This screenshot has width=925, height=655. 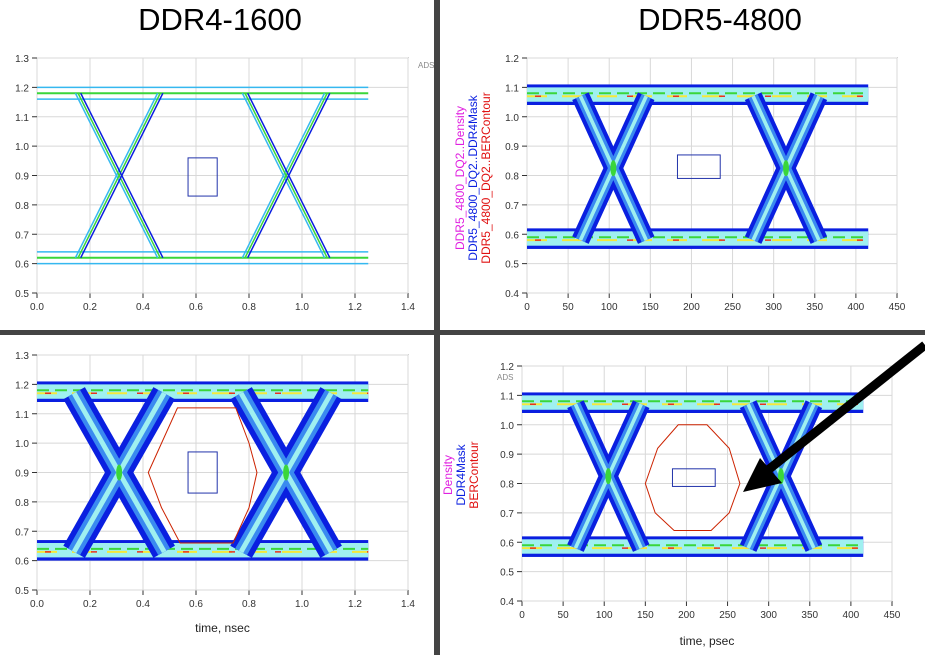 What do you see at coordinates (856, 307) in the screenshot?
I see `x-tick-label: 400` at bounding box center [856, 307].